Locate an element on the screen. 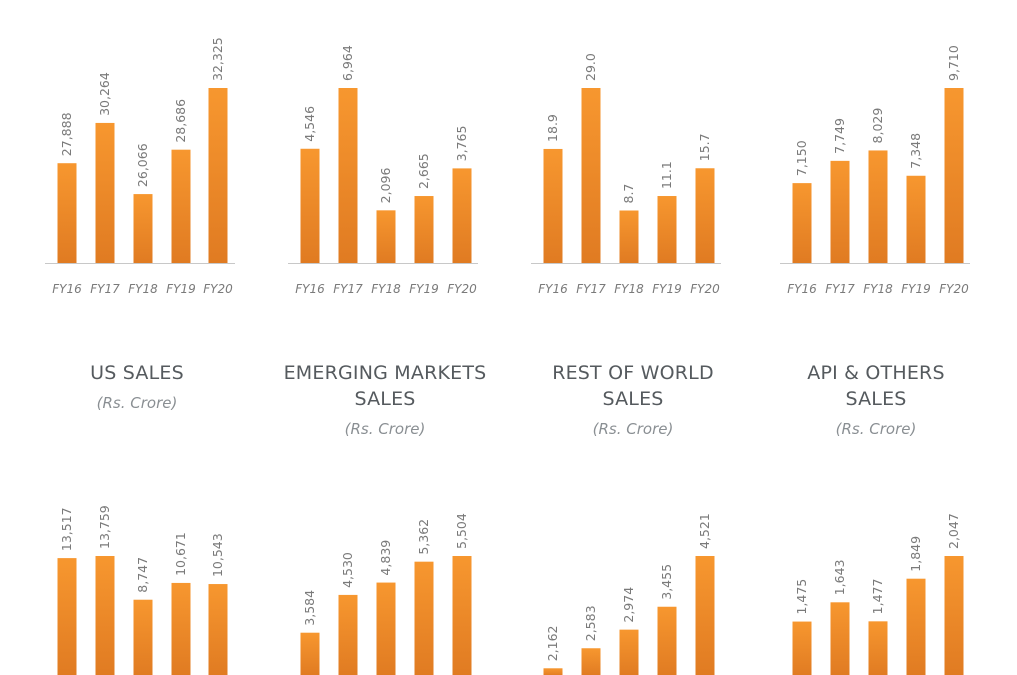 This screenshot has width=1017, height=675. data-label: 2,974 is located at coordinates (628, 605).